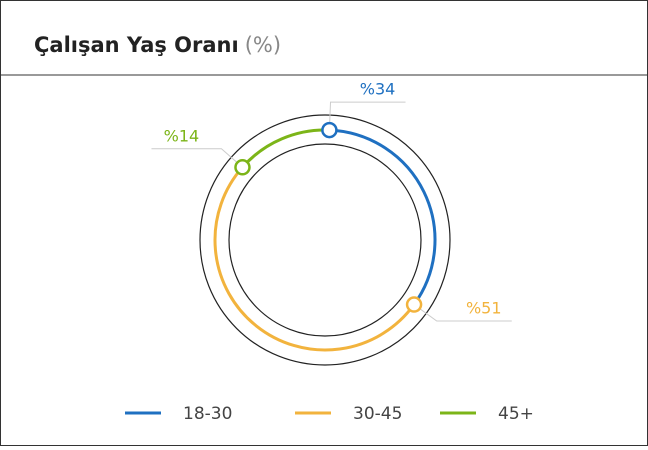  I want to click on inner-ring, so click(325, 240).